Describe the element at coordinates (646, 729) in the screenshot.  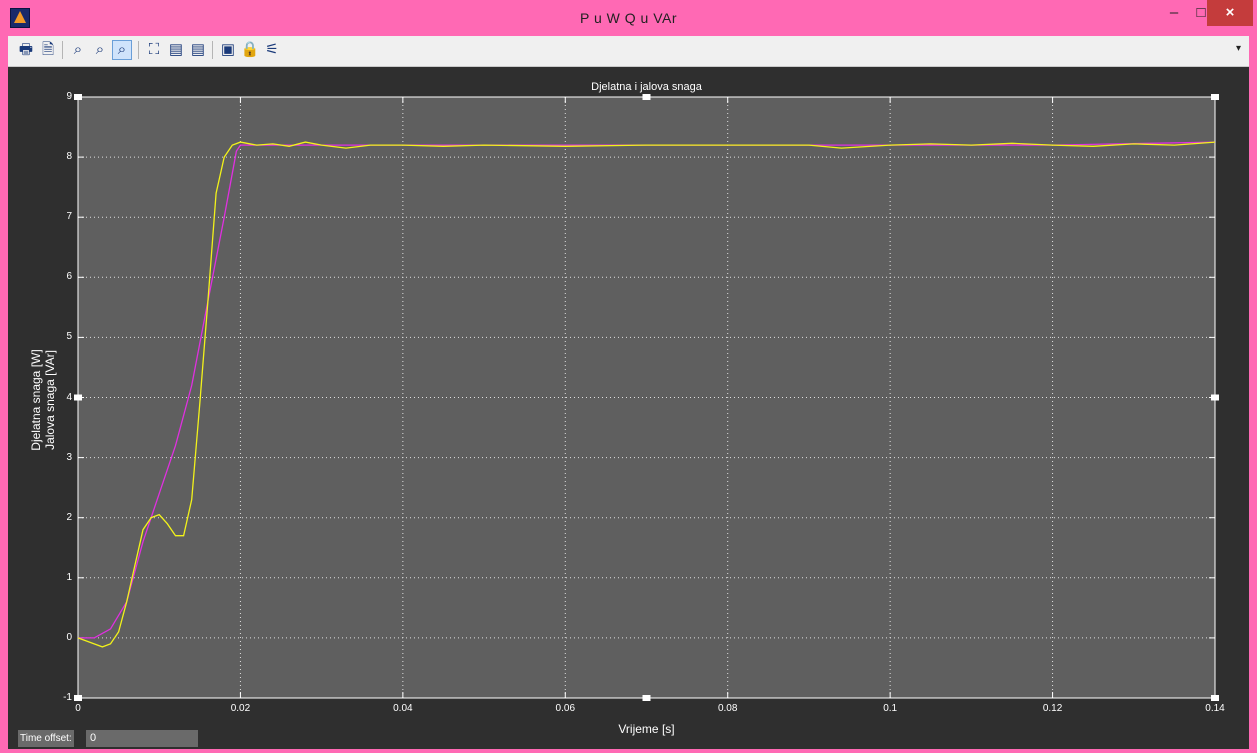
I see `x-axis-label: Vrijeme [s]` at that location.